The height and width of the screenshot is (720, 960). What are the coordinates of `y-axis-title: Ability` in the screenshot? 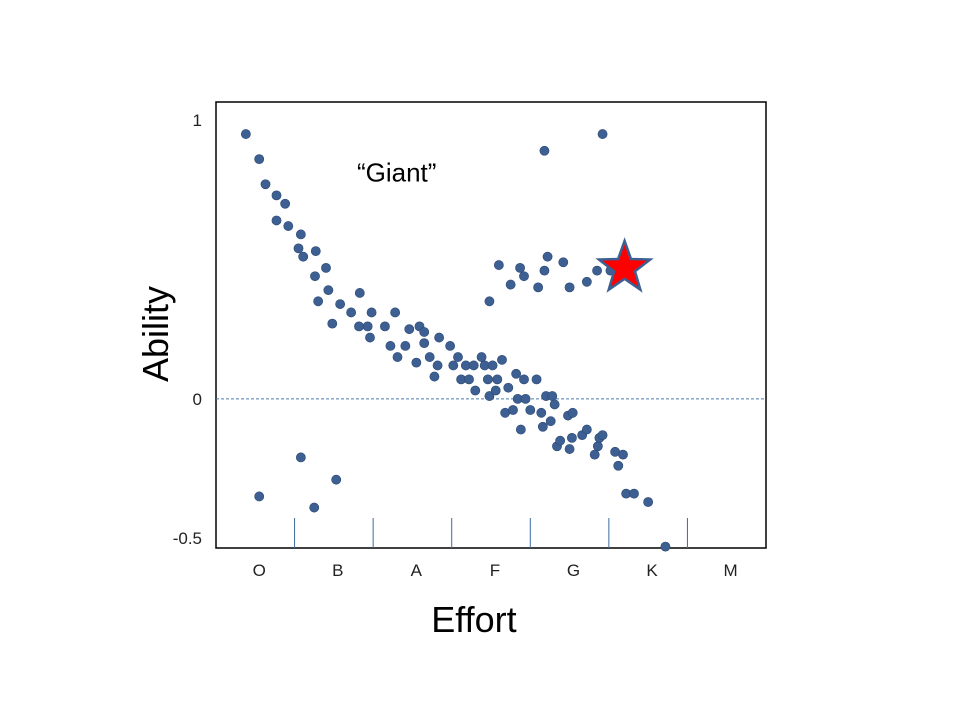 It's located at (155, 334).